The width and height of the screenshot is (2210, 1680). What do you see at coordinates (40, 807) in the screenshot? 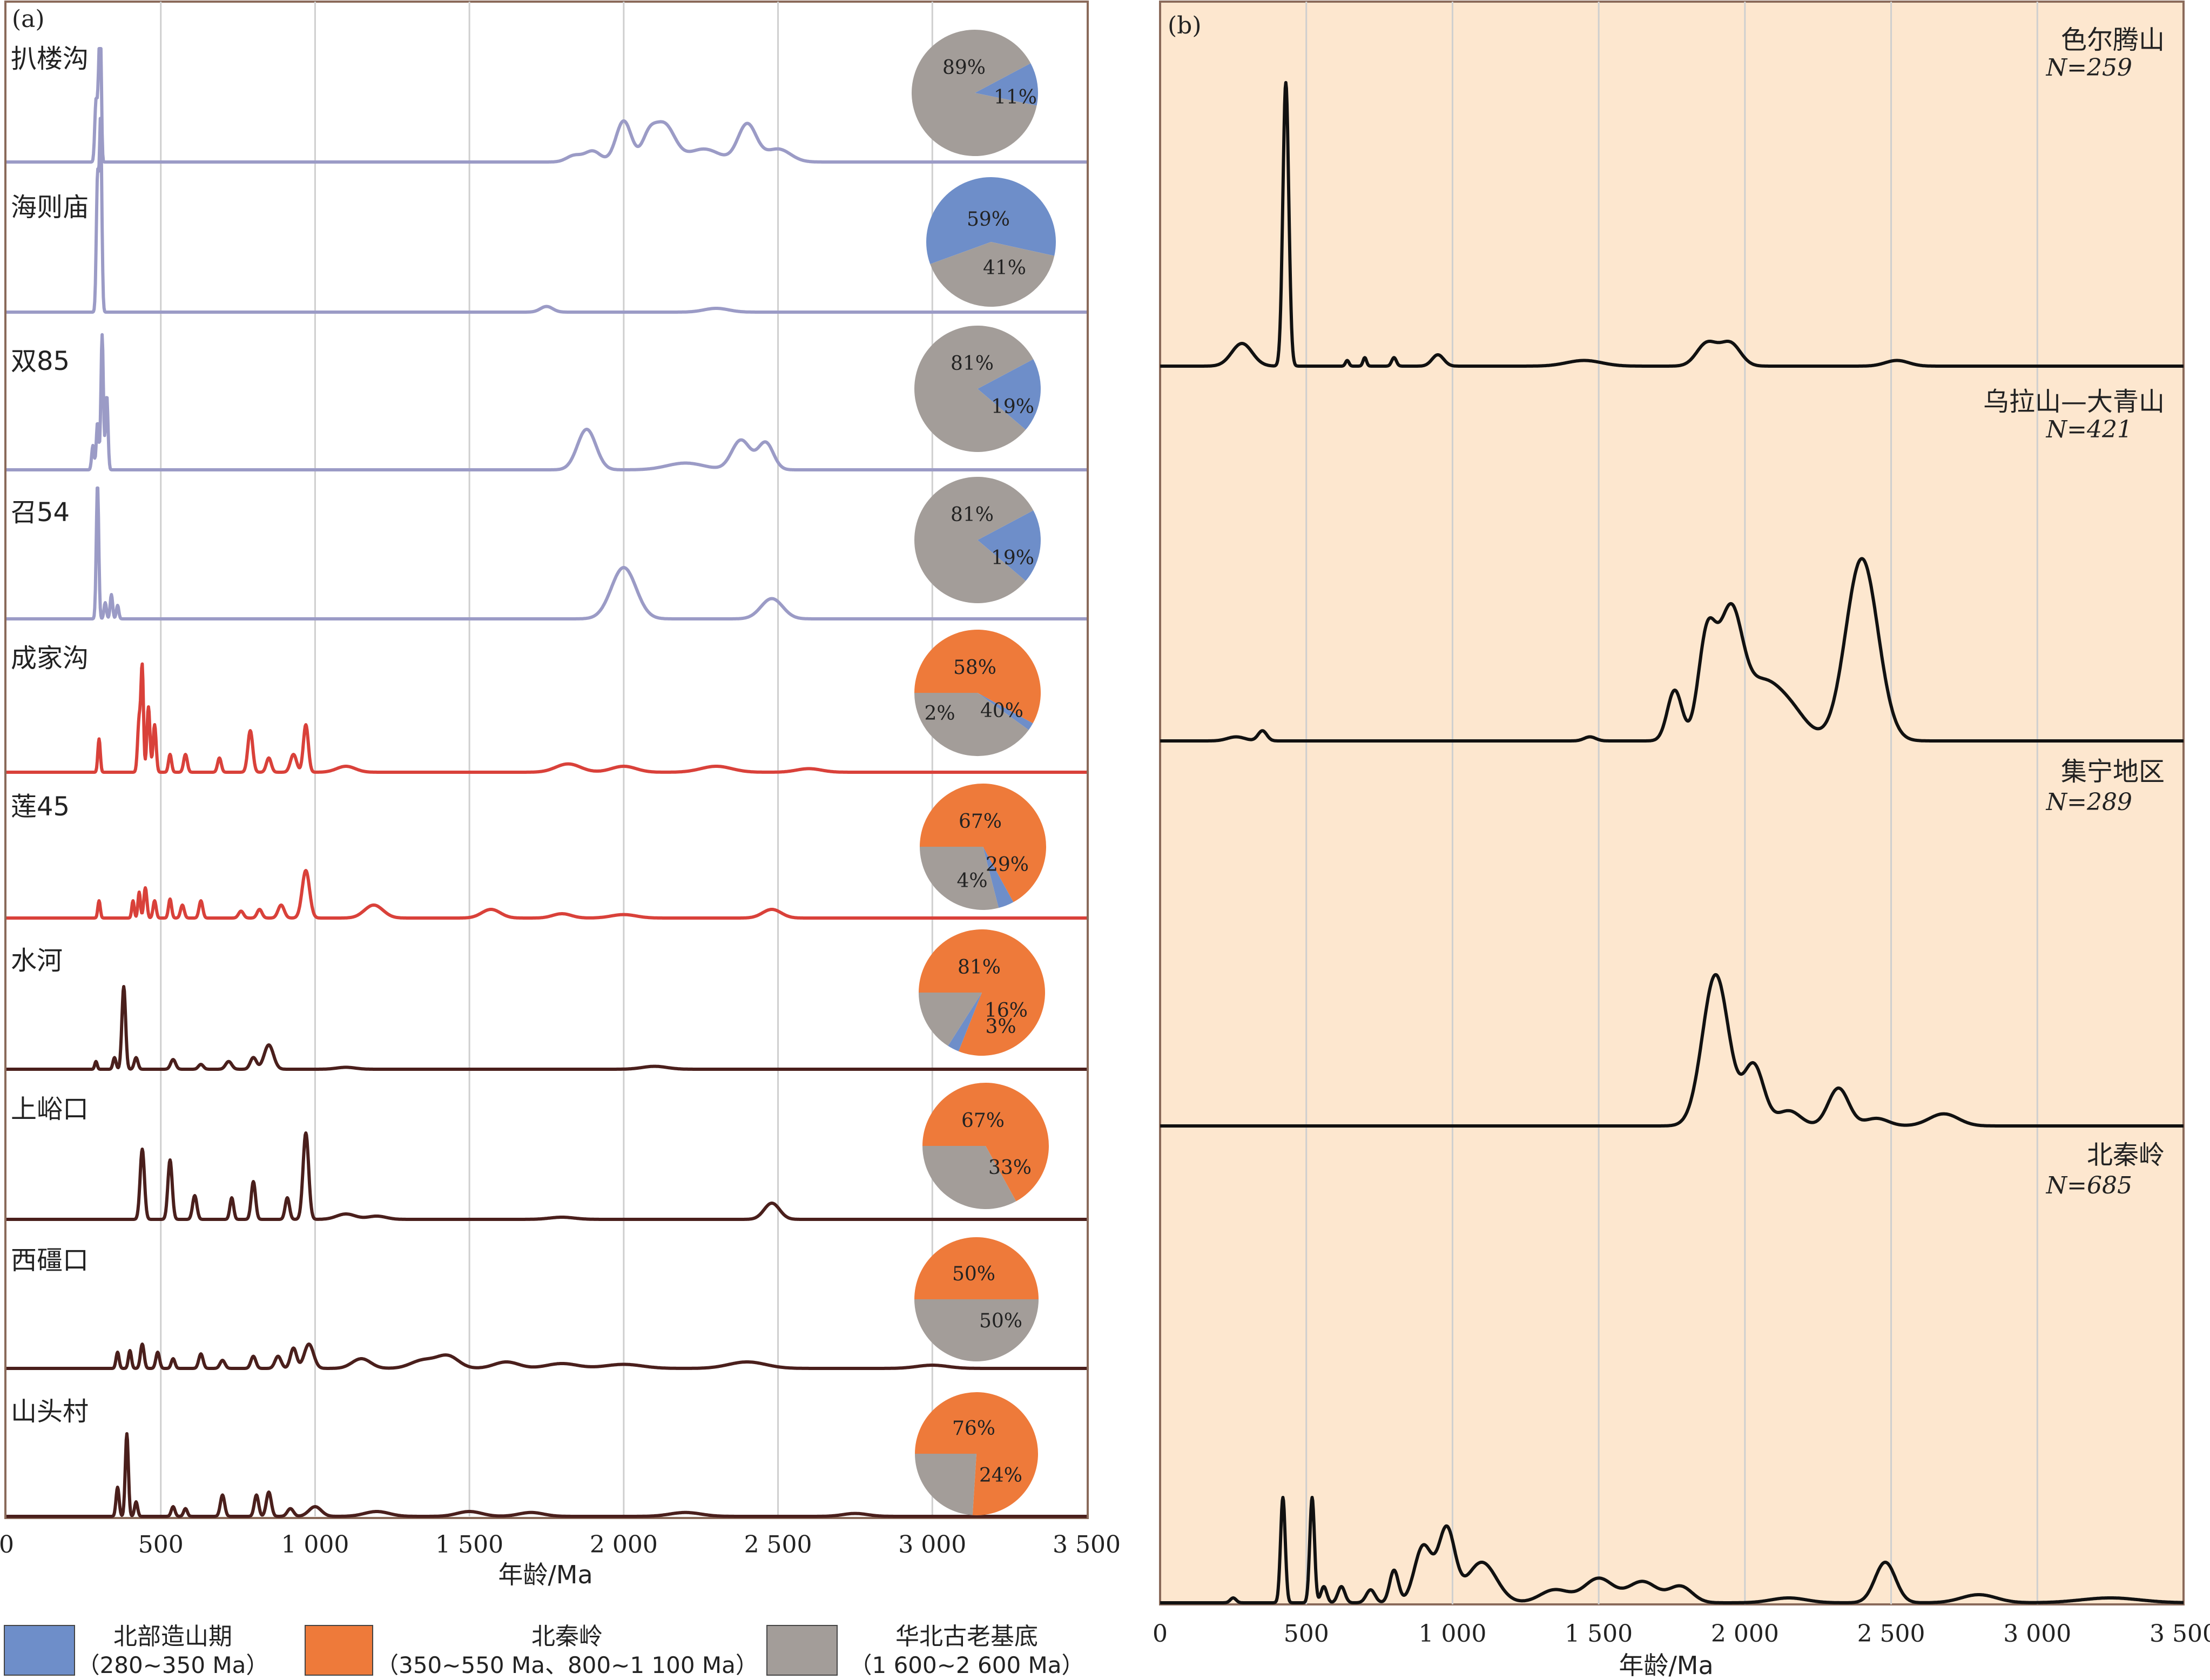
I see `sample-label-5: 莲45` at bounding box center [40, 807].